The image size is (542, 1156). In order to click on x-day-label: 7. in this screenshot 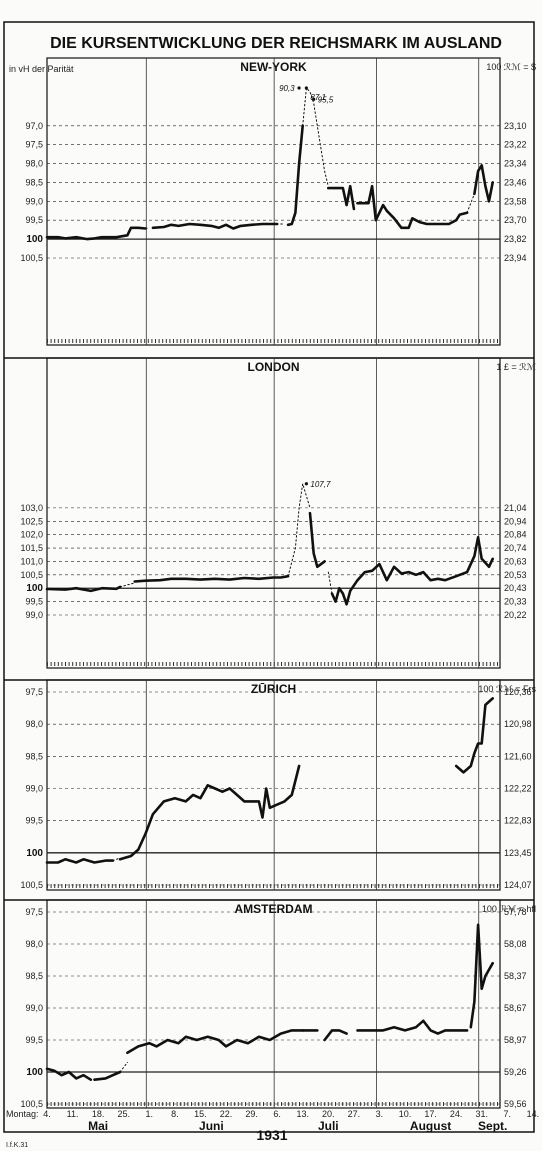, I will do `click(508, 1114)`.